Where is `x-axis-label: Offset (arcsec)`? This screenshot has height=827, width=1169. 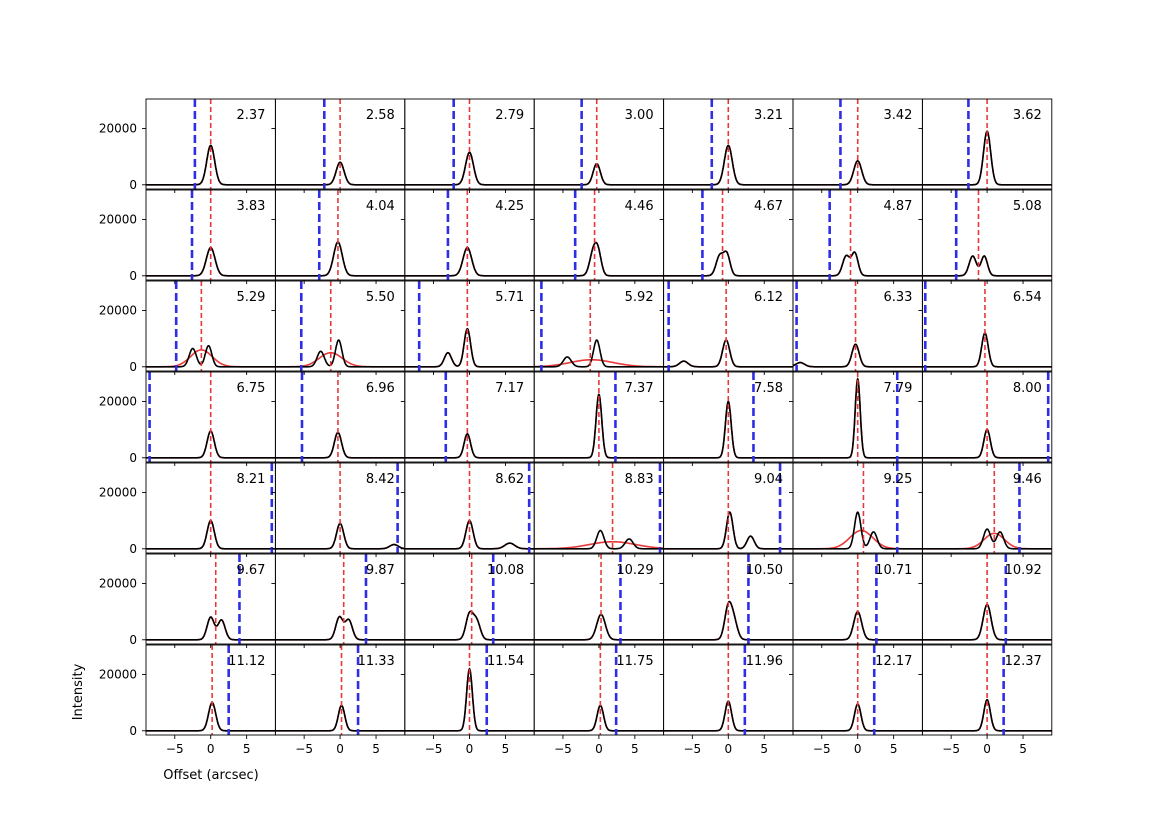 x-axis-label: Offset (arcsec) is located at coordinates (210, 775).